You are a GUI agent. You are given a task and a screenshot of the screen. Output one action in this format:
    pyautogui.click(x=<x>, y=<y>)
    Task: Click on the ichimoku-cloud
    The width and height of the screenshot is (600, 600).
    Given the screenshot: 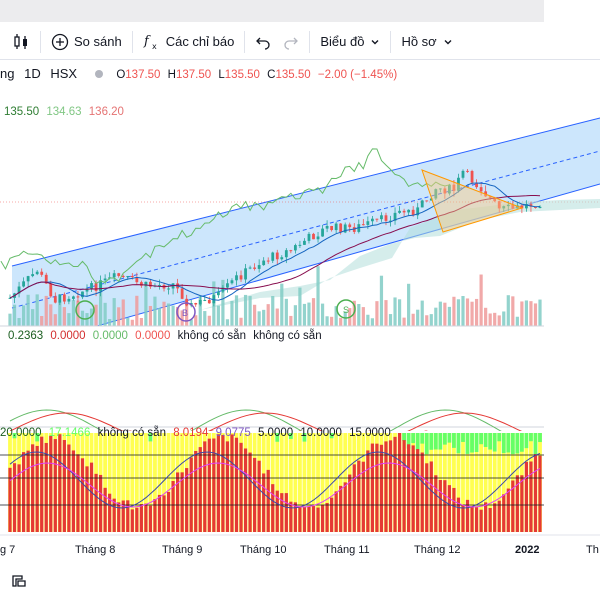 What is the action you would take?
    pyautogui.click(x=400, y=254)
    